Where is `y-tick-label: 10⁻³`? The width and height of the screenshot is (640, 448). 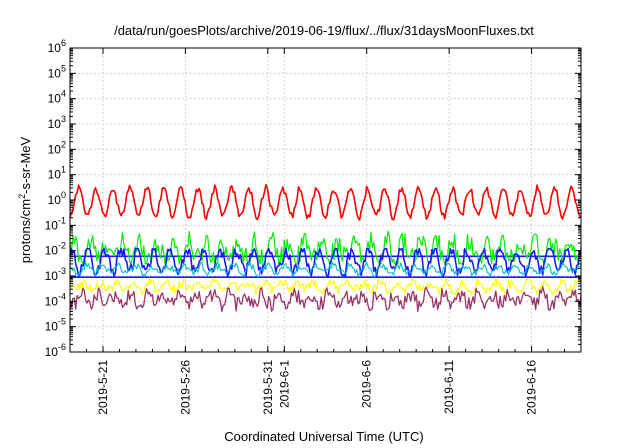 y-tick-label: 10⁻³ is located at coordinates (55, 274).